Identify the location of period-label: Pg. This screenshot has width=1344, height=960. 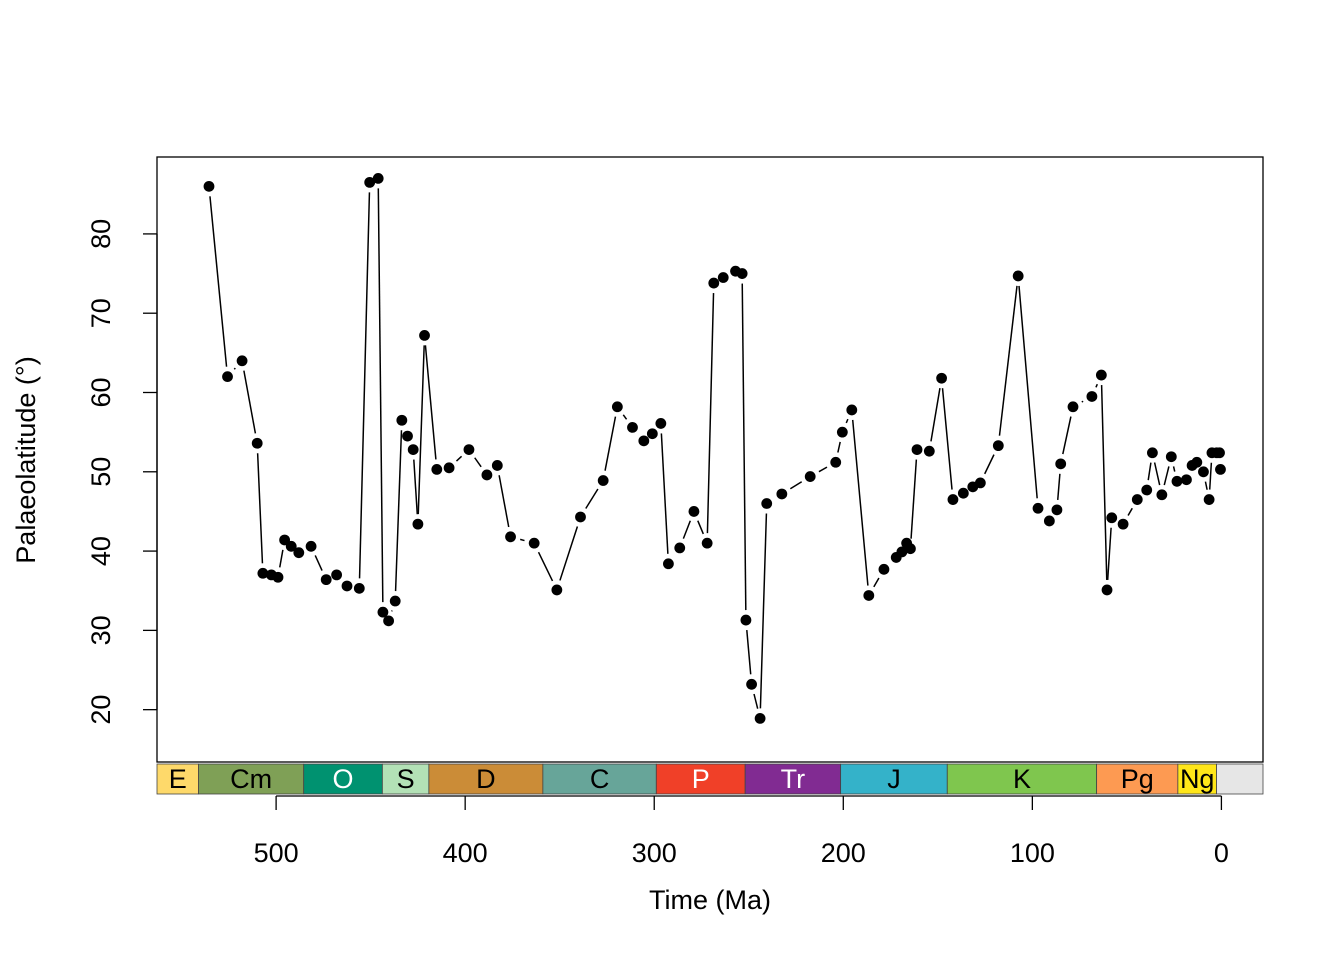
(1137, 779).